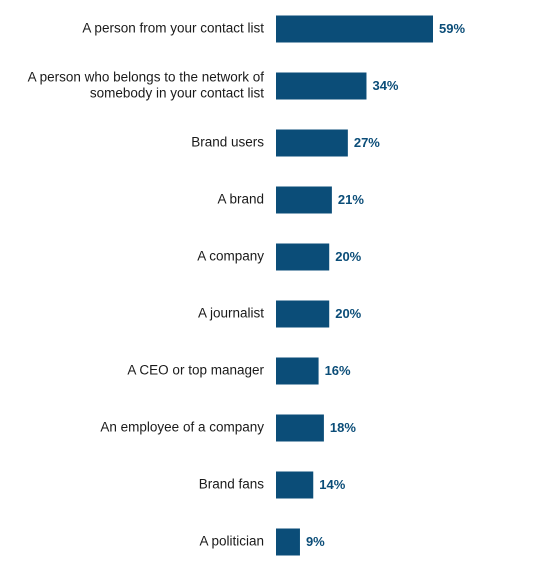 The image size is (544, 573). I want to click on category-label-line: A person who belongs to the network of, so click(146, 77).